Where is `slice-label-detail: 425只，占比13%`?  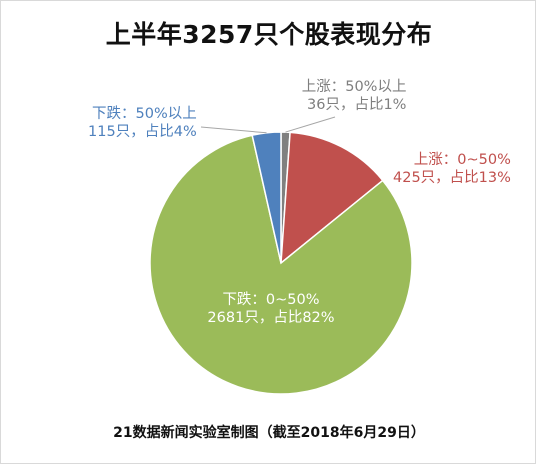
slice-label-detail: 425只，占比13% is located at coordinates (452, 178).